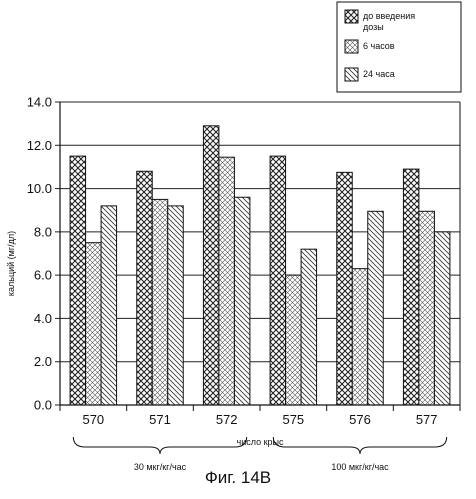 Image resolution: width=476 pixels, height=499 pixels. Describe the element at coordinates (93, 419) in the screenshot. I see `x-tick-label: 570` at that location.